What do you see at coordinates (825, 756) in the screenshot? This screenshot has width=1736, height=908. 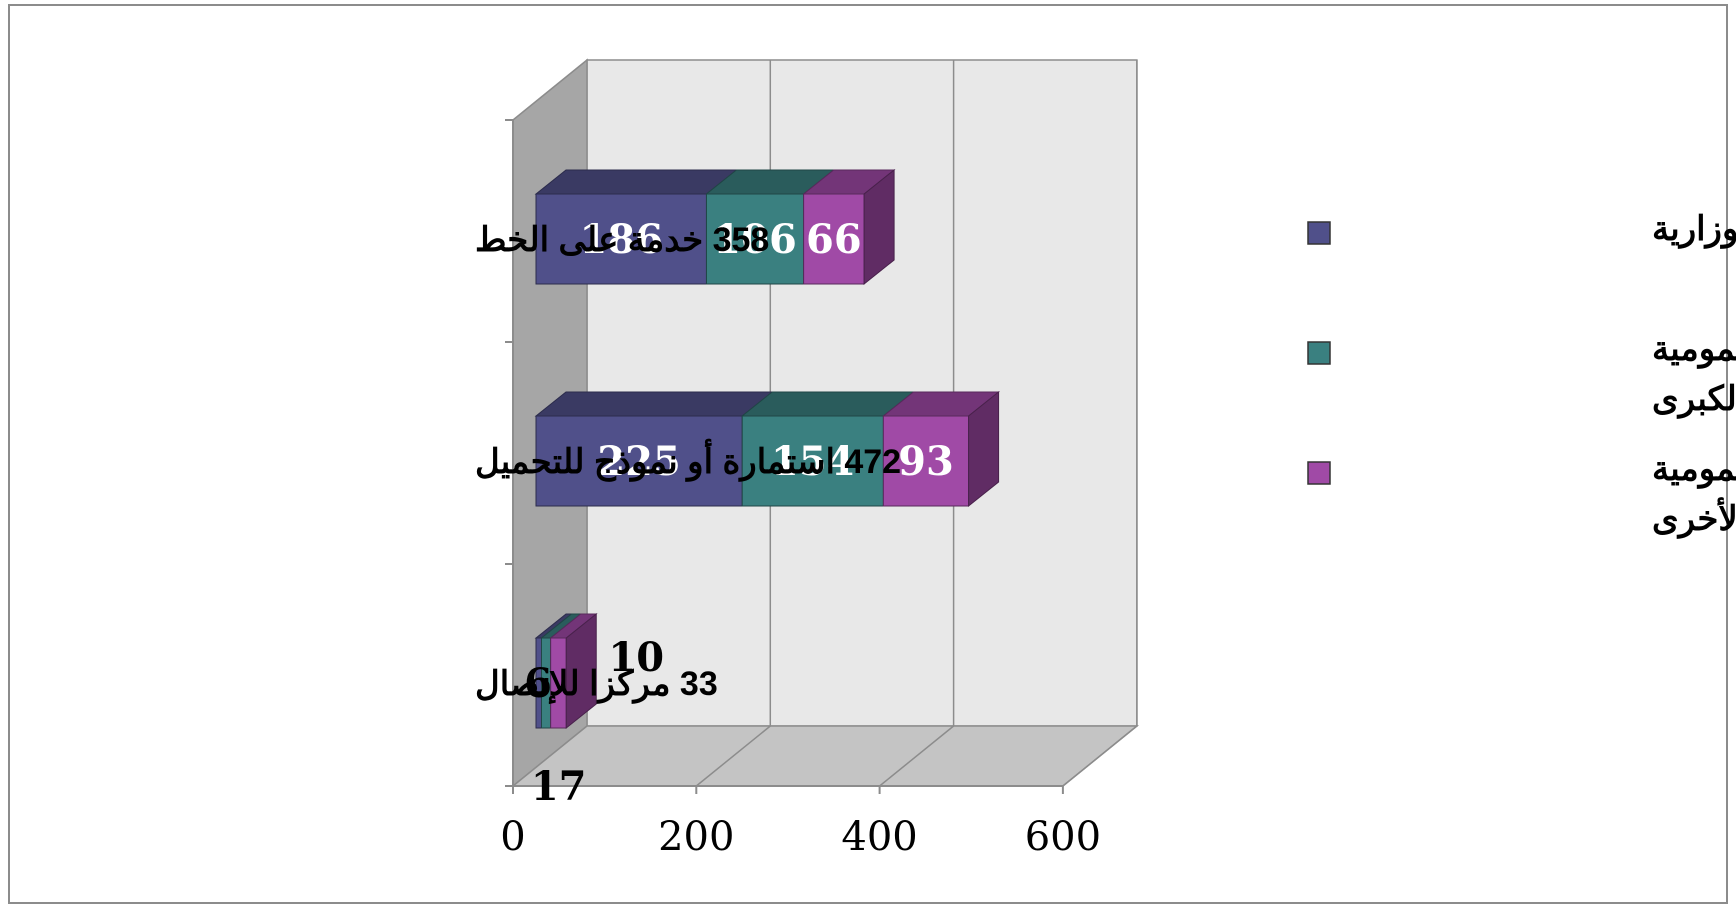 I see `floor` at bounding box center [825, 756].